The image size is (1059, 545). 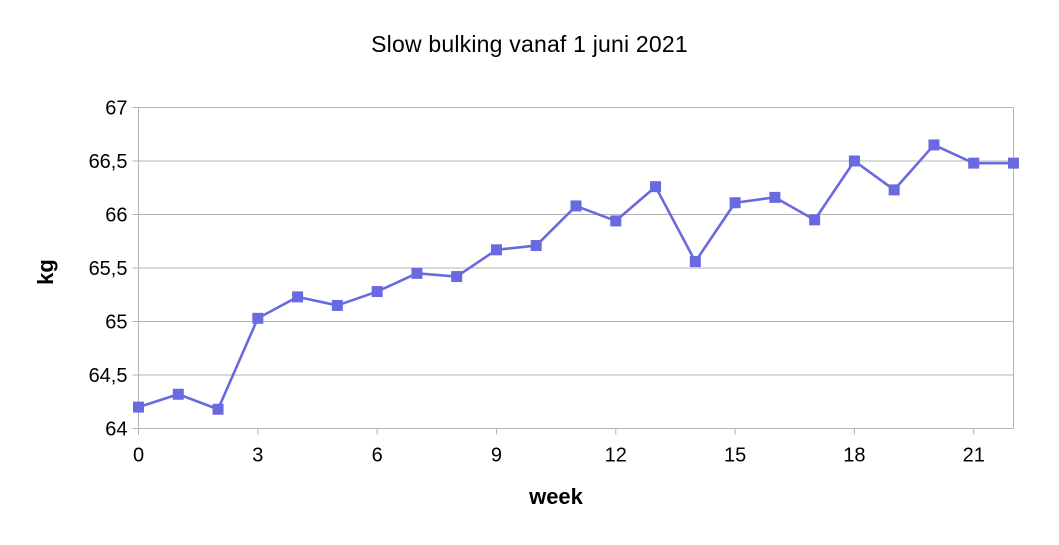 I want to click on x-tick-label: 3, so click(x=257, y=456).